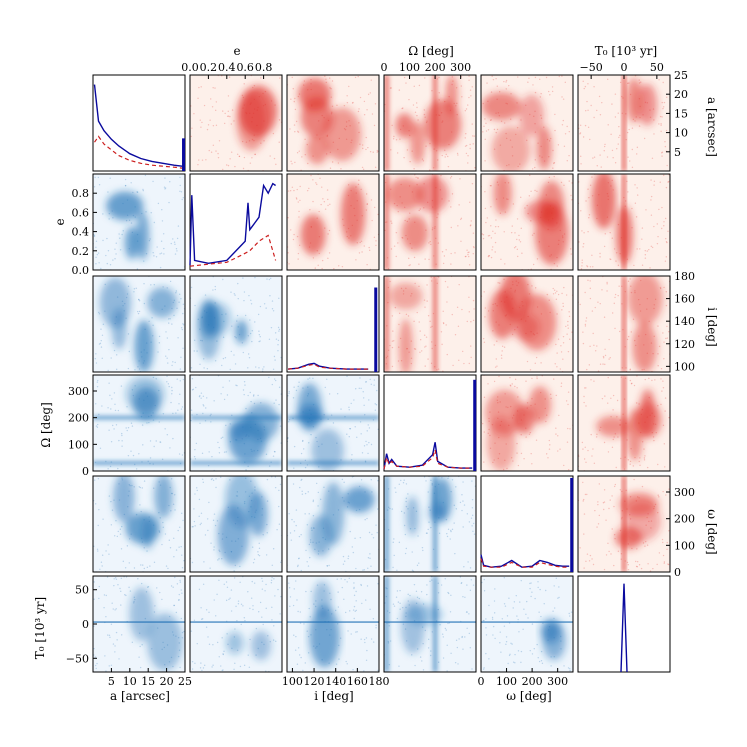 This screenshot has height=747, width=747. I want to click on histogram-a-dashed, so click(138, 152).